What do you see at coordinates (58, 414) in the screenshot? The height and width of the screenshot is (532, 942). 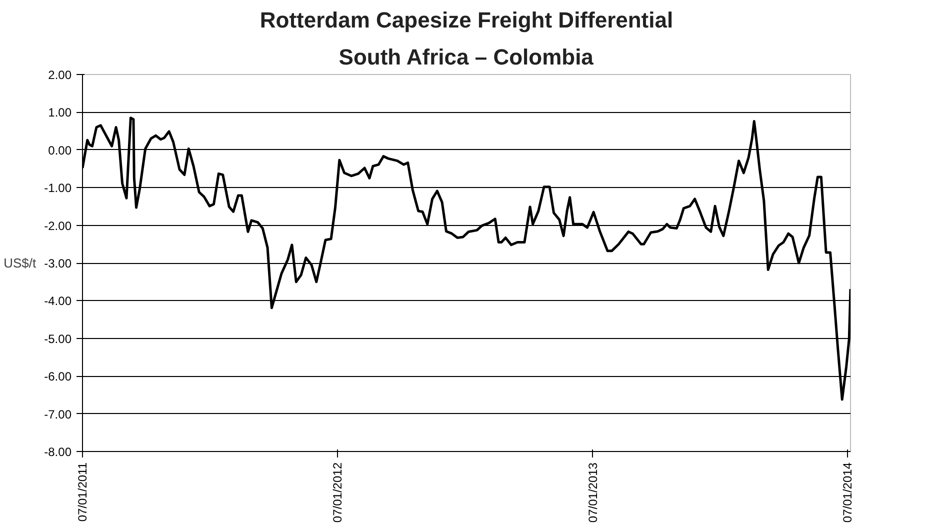 I see `y-tick-label: -7.00` at bounding box center [58, 414].